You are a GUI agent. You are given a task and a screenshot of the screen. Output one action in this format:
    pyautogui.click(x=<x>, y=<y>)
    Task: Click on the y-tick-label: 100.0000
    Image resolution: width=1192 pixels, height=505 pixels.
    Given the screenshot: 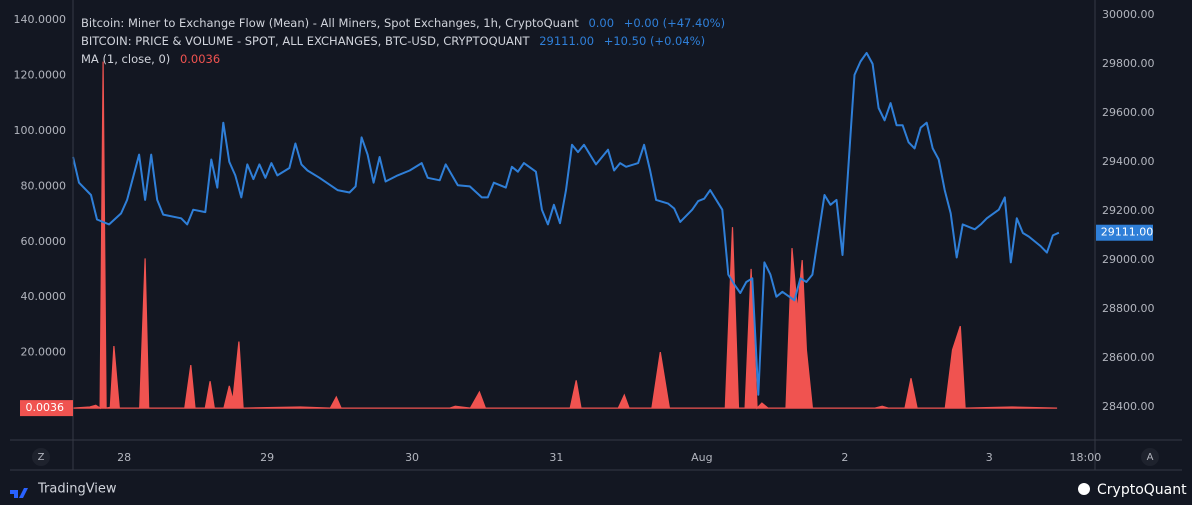 What is the action you would take?
    pyautogui.click(x=40, y=130)
    